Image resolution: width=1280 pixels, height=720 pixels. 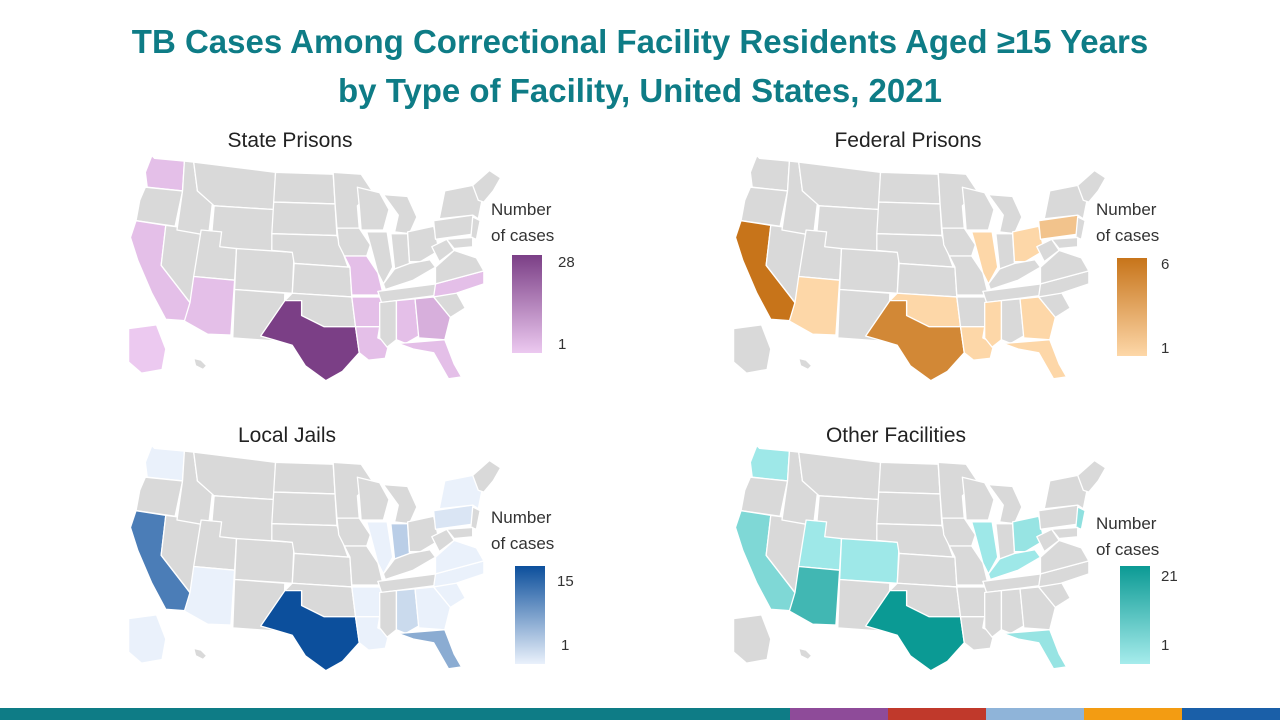 What do you see at coordinates (565, 645) in the screenshot?
I see `legend-min-local-jails: 1` at bounding box center [565, 645].